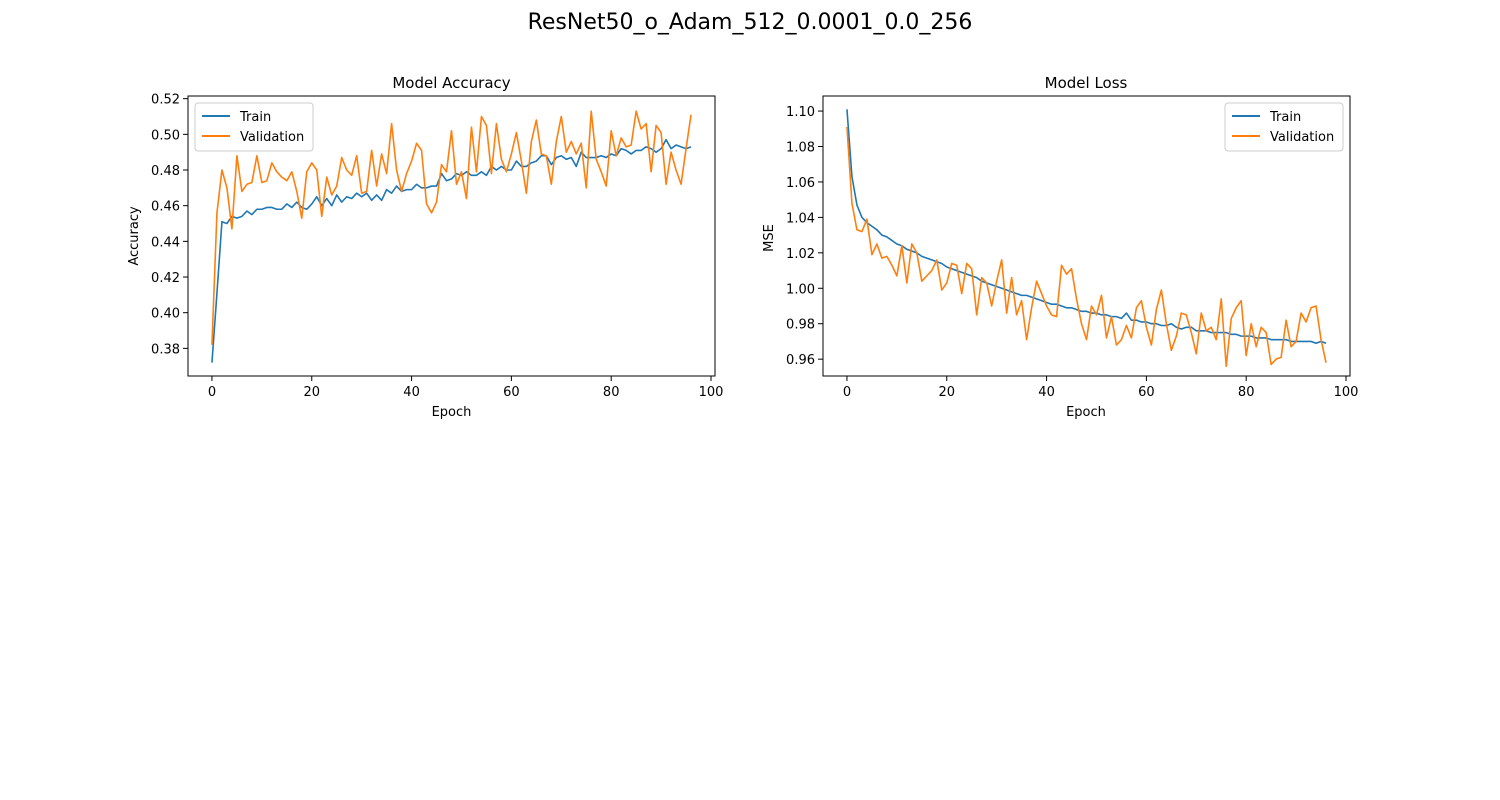  What do you see at coordinates (800, 218) in the screenshot?
I see `loss-ytick-label: 1.04` at bounding box center [800, 218].